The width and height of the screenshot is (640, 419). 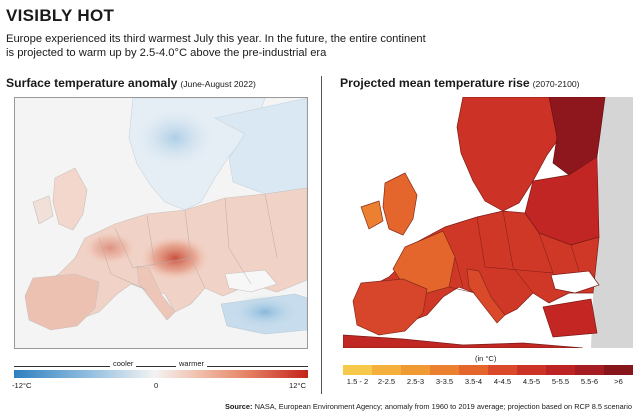 What do you see at coordinates (357, 381) in the screenshot?
I see `legend-swatch-label: 1.5 - 2` at bounding box center [357, 381].